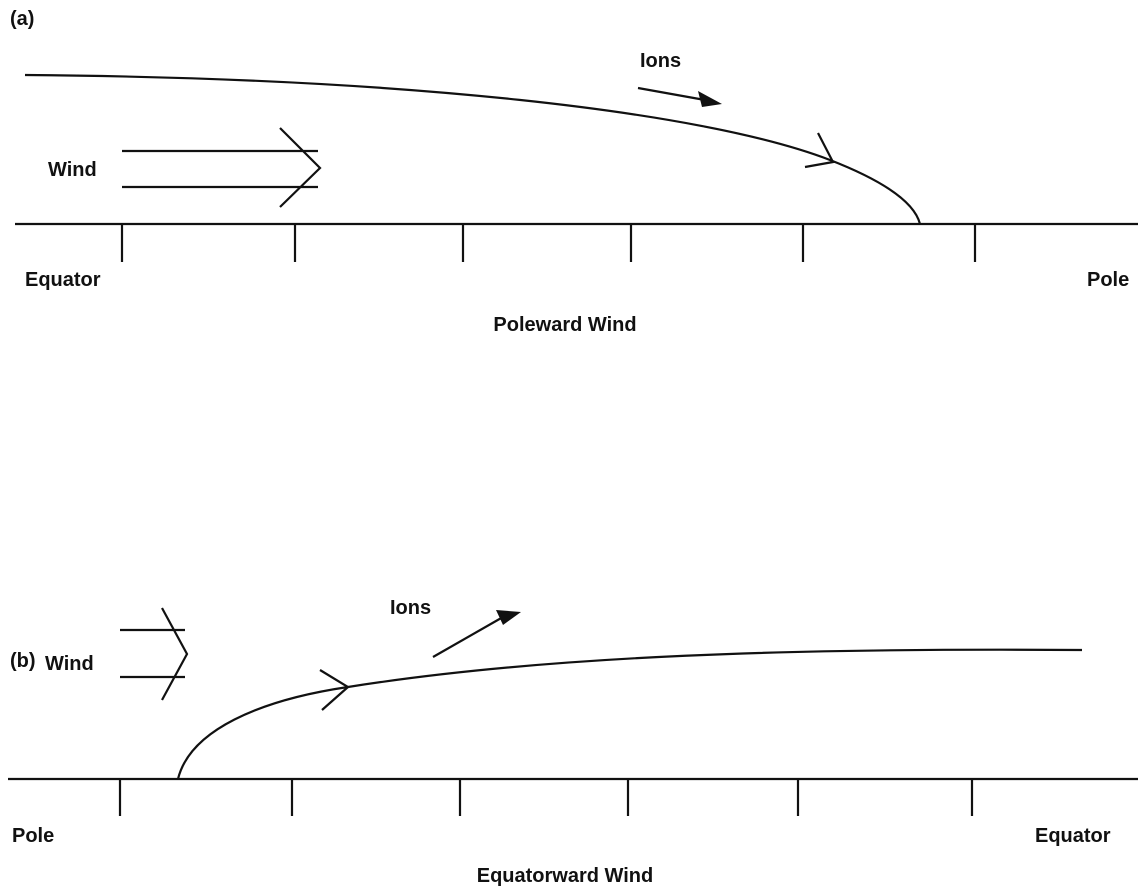  What do you see at coordinates (1073, 836) in the screenshot?
I see `right-label: Equator` at bounding box center [1073, 836].